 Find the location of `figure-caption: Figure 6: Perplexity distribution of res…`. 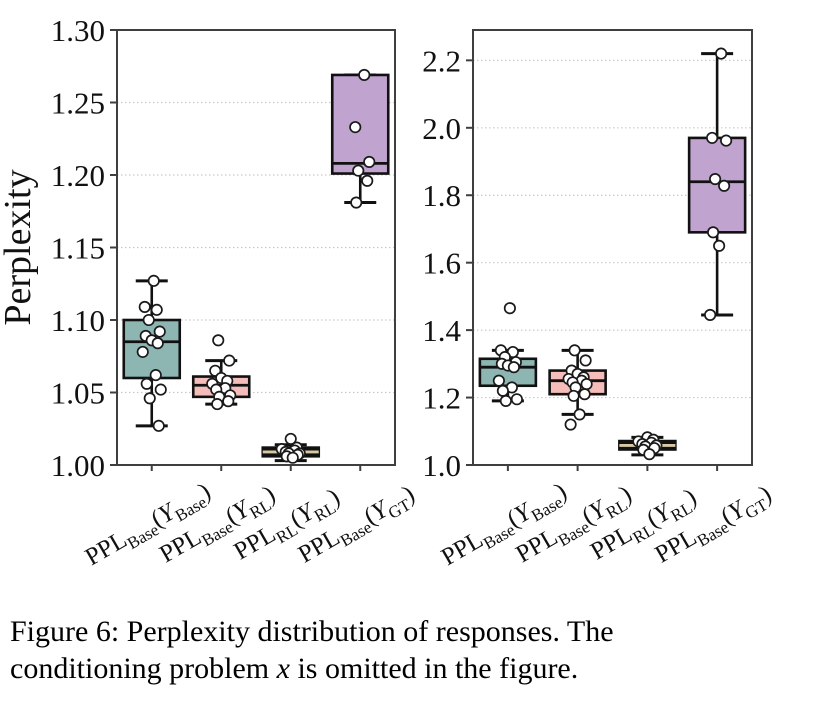

figure-caption: Figure 6: Perplexity distribution of res… is located at coordinates (406, 650).